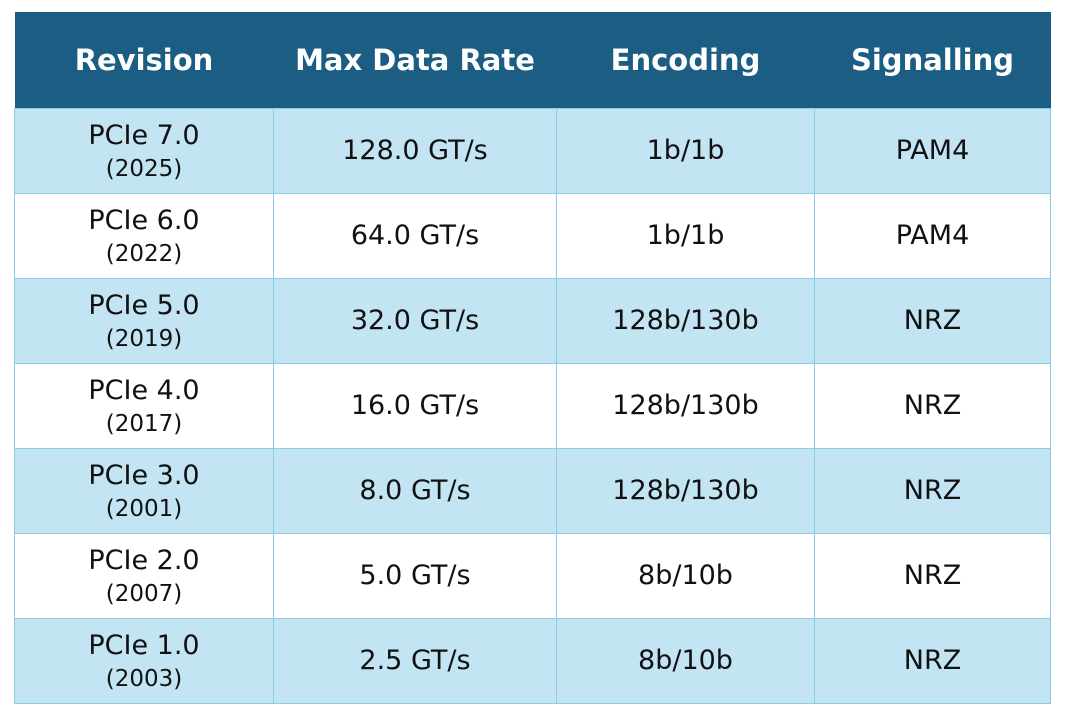 The image size is (1069, 720). Describe the element at coordinates (932, 59) in the screenshot. I see `header-signalling: Signalling` at that location.